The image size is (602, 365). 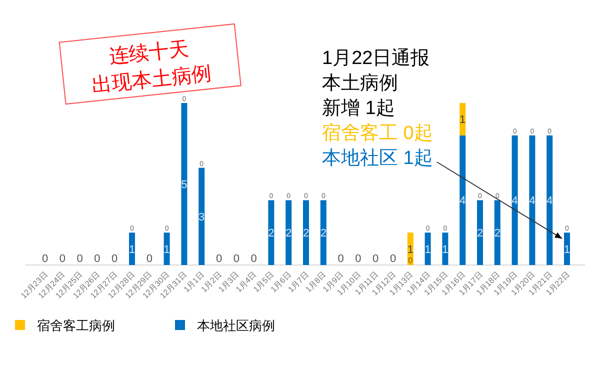 I want to click on data-label: 3, so click(x=201, y=217).